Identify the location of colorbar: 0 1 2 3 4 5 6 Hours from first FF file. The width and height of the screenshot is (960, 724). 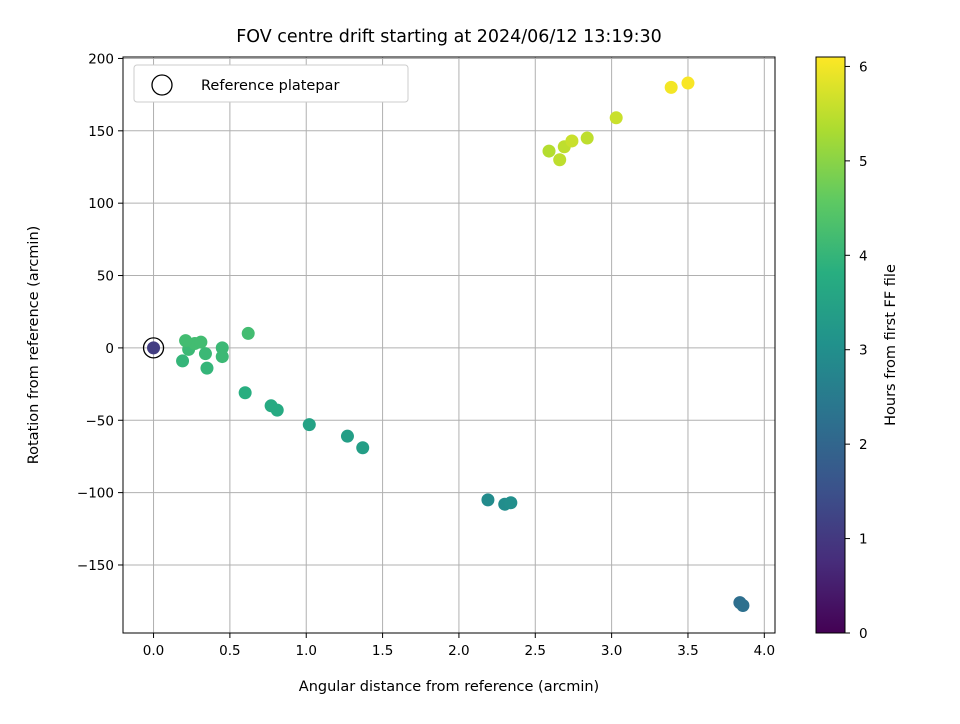
(857, 349).